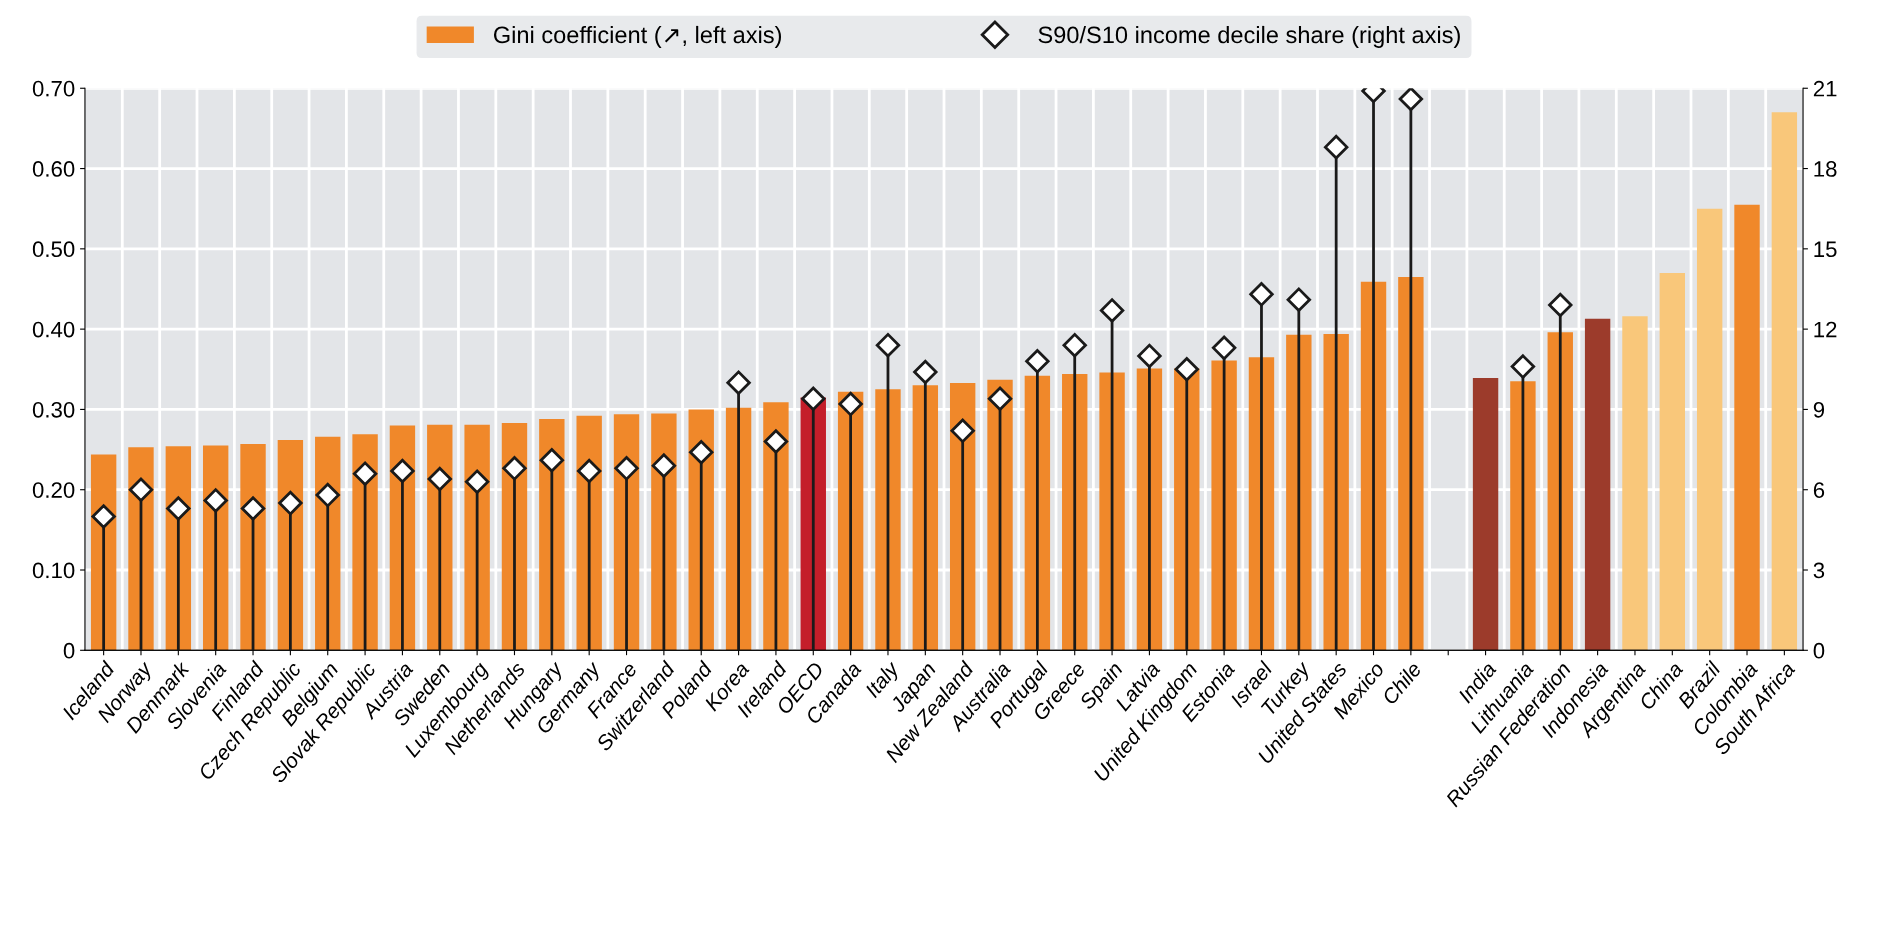  What do you see at coordinates (53, 490) in the screenshot?
I see `y-tick-label: 0.20` at bounding box center [53, 490].